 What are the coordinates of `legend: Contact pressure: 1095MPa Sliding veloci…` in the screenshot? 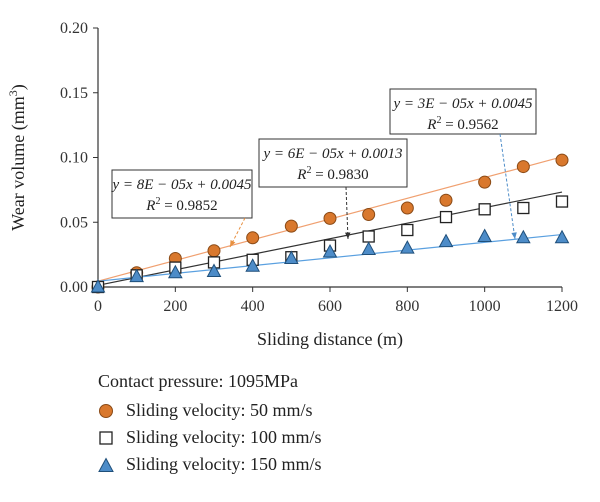 It's located at (210, 423).